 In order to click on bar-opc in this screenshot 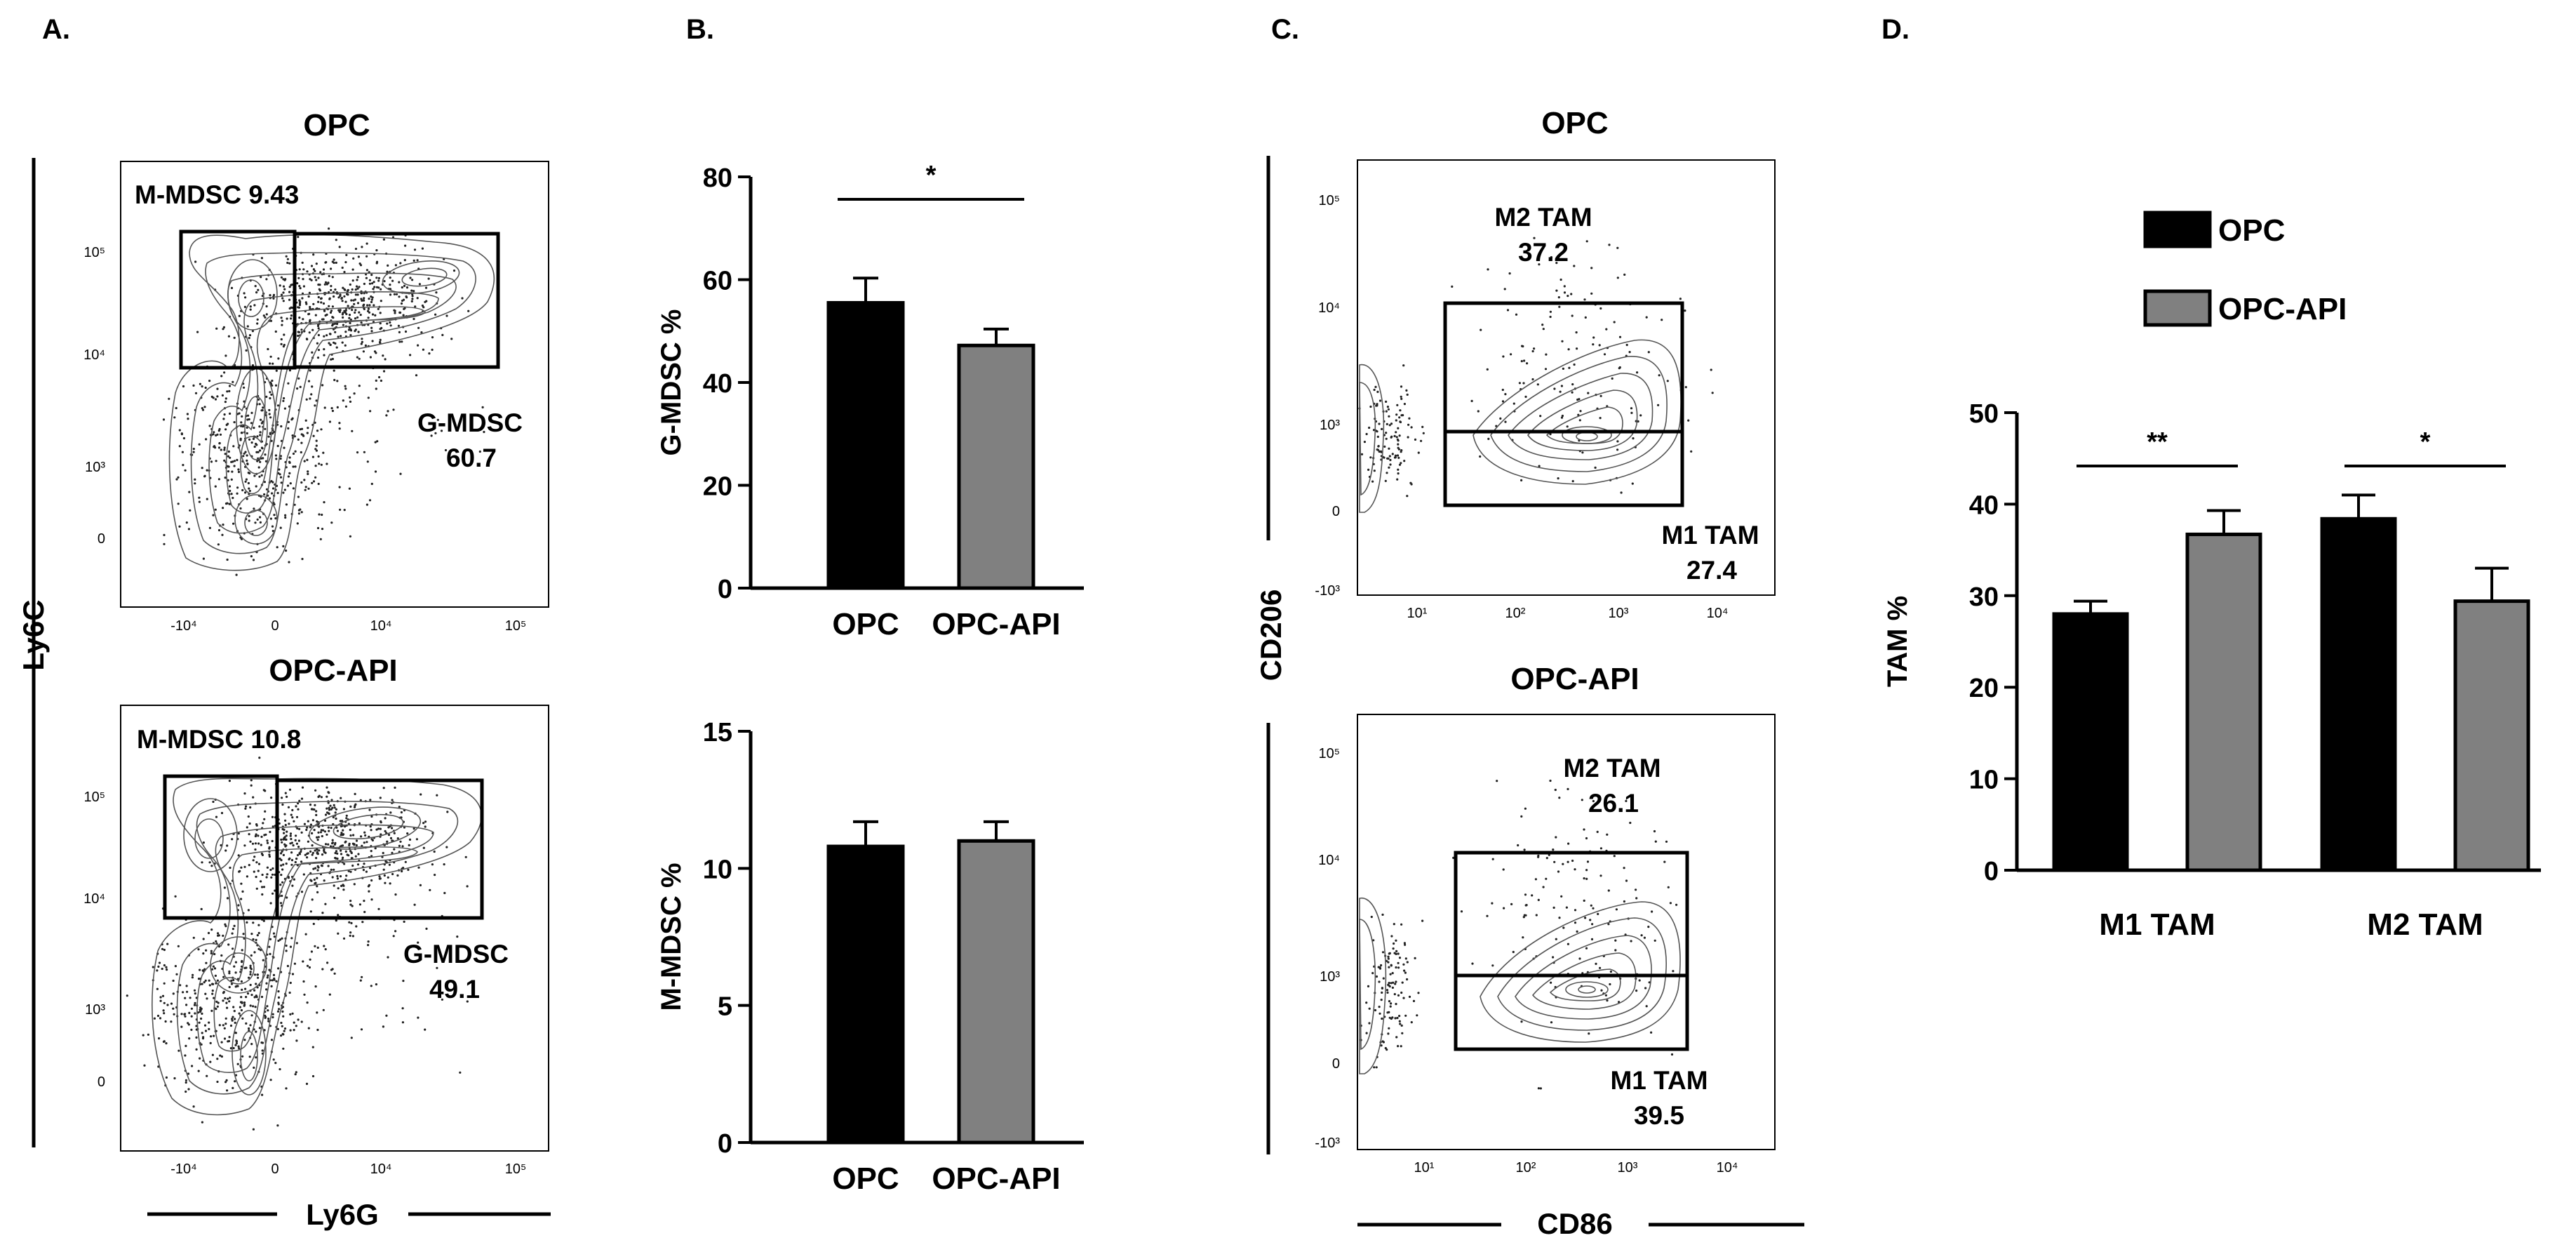, I will do `click(866, 445)`.